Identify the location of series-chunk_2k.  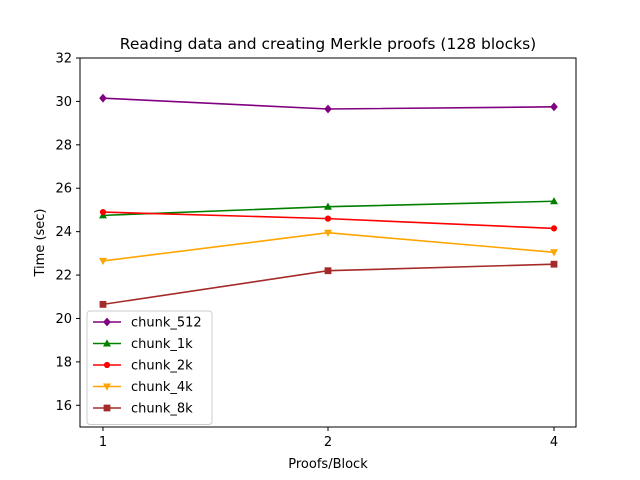
(328, 220).